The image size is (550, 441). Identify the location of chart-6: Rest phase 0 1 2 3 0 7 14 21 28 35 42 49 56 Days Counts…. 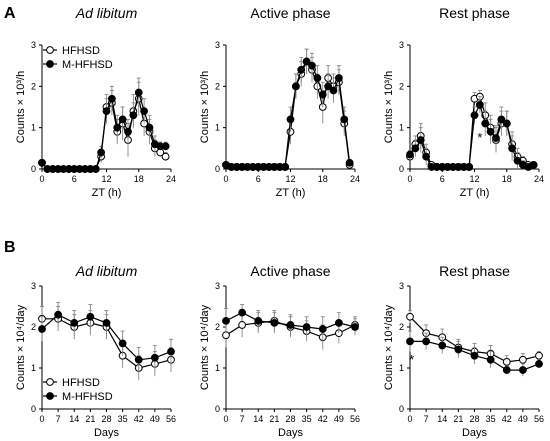
(463, 351).